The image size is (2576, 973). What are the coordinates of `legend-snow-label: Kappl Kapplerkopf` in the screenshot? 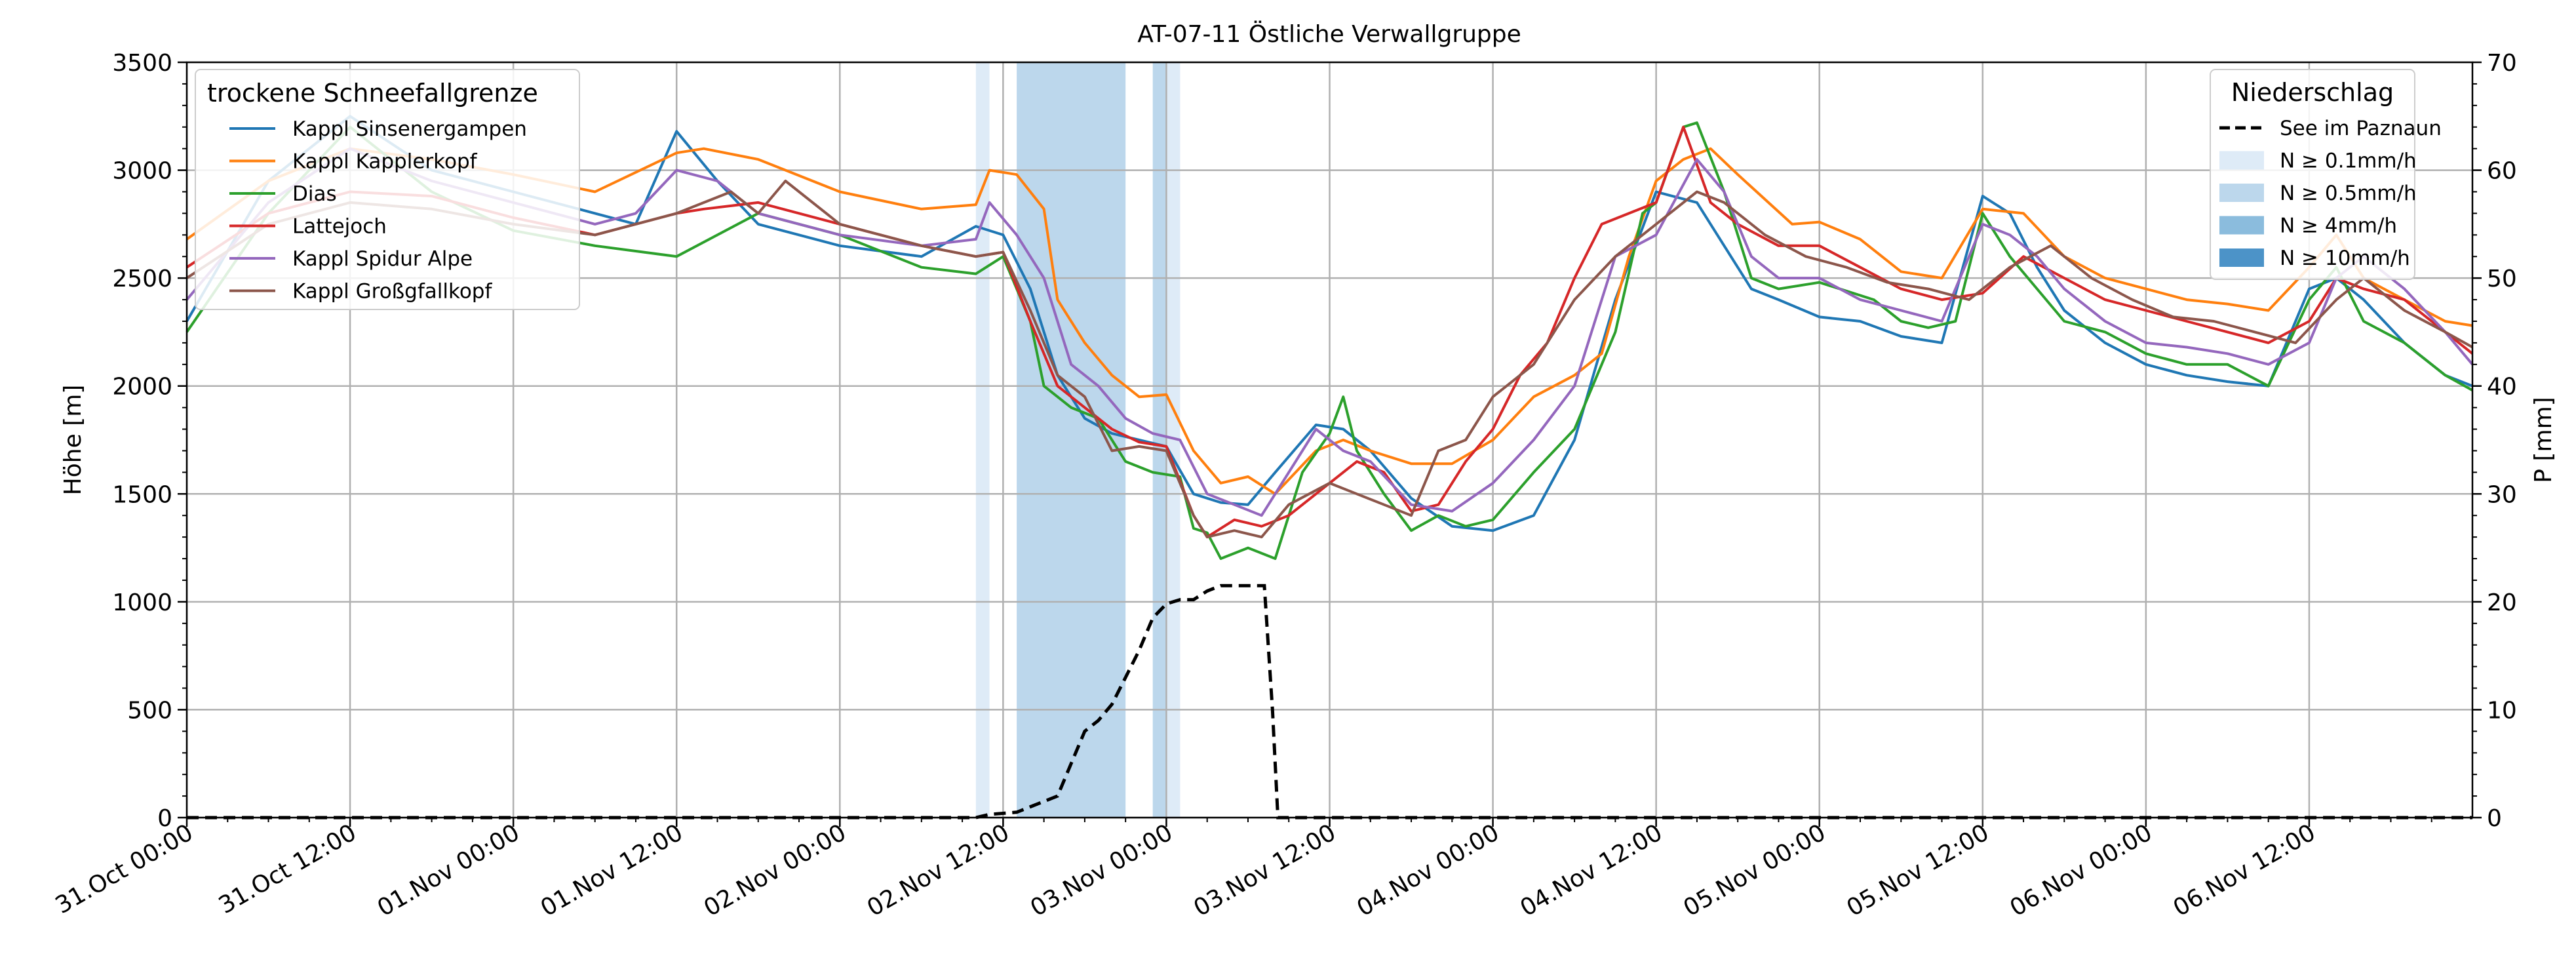 It's located at (385, 162).